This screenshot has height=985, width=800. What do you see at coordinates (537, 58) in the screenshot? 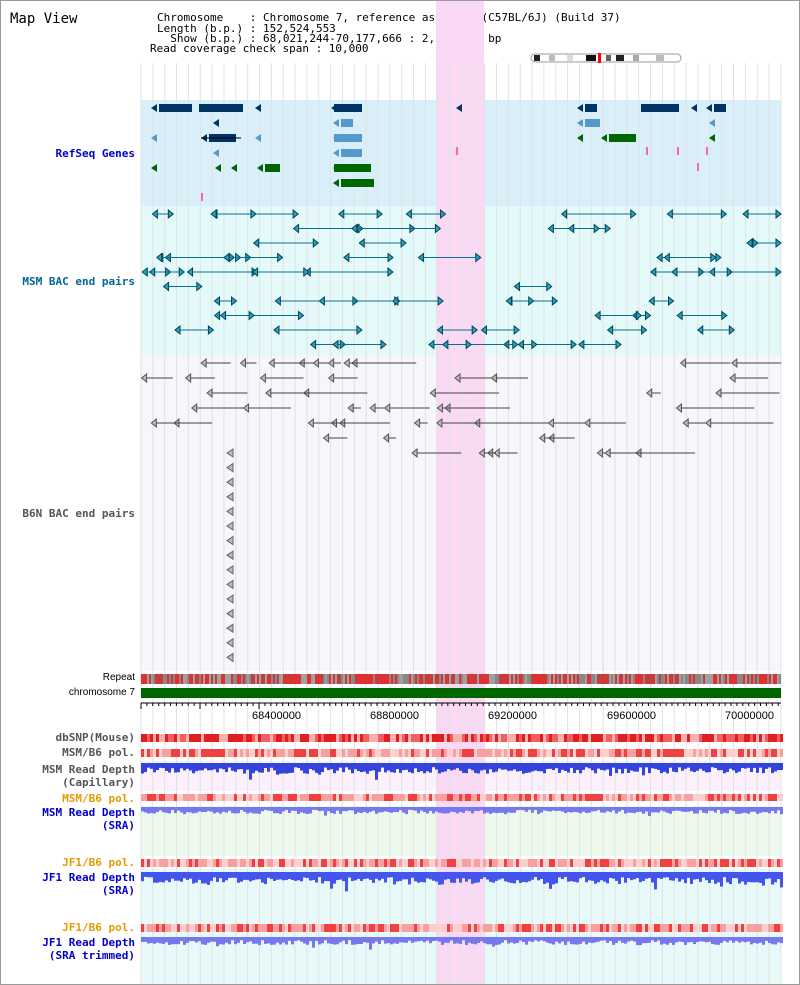
I see `ideogram-band` at bounding box center [537, 58].